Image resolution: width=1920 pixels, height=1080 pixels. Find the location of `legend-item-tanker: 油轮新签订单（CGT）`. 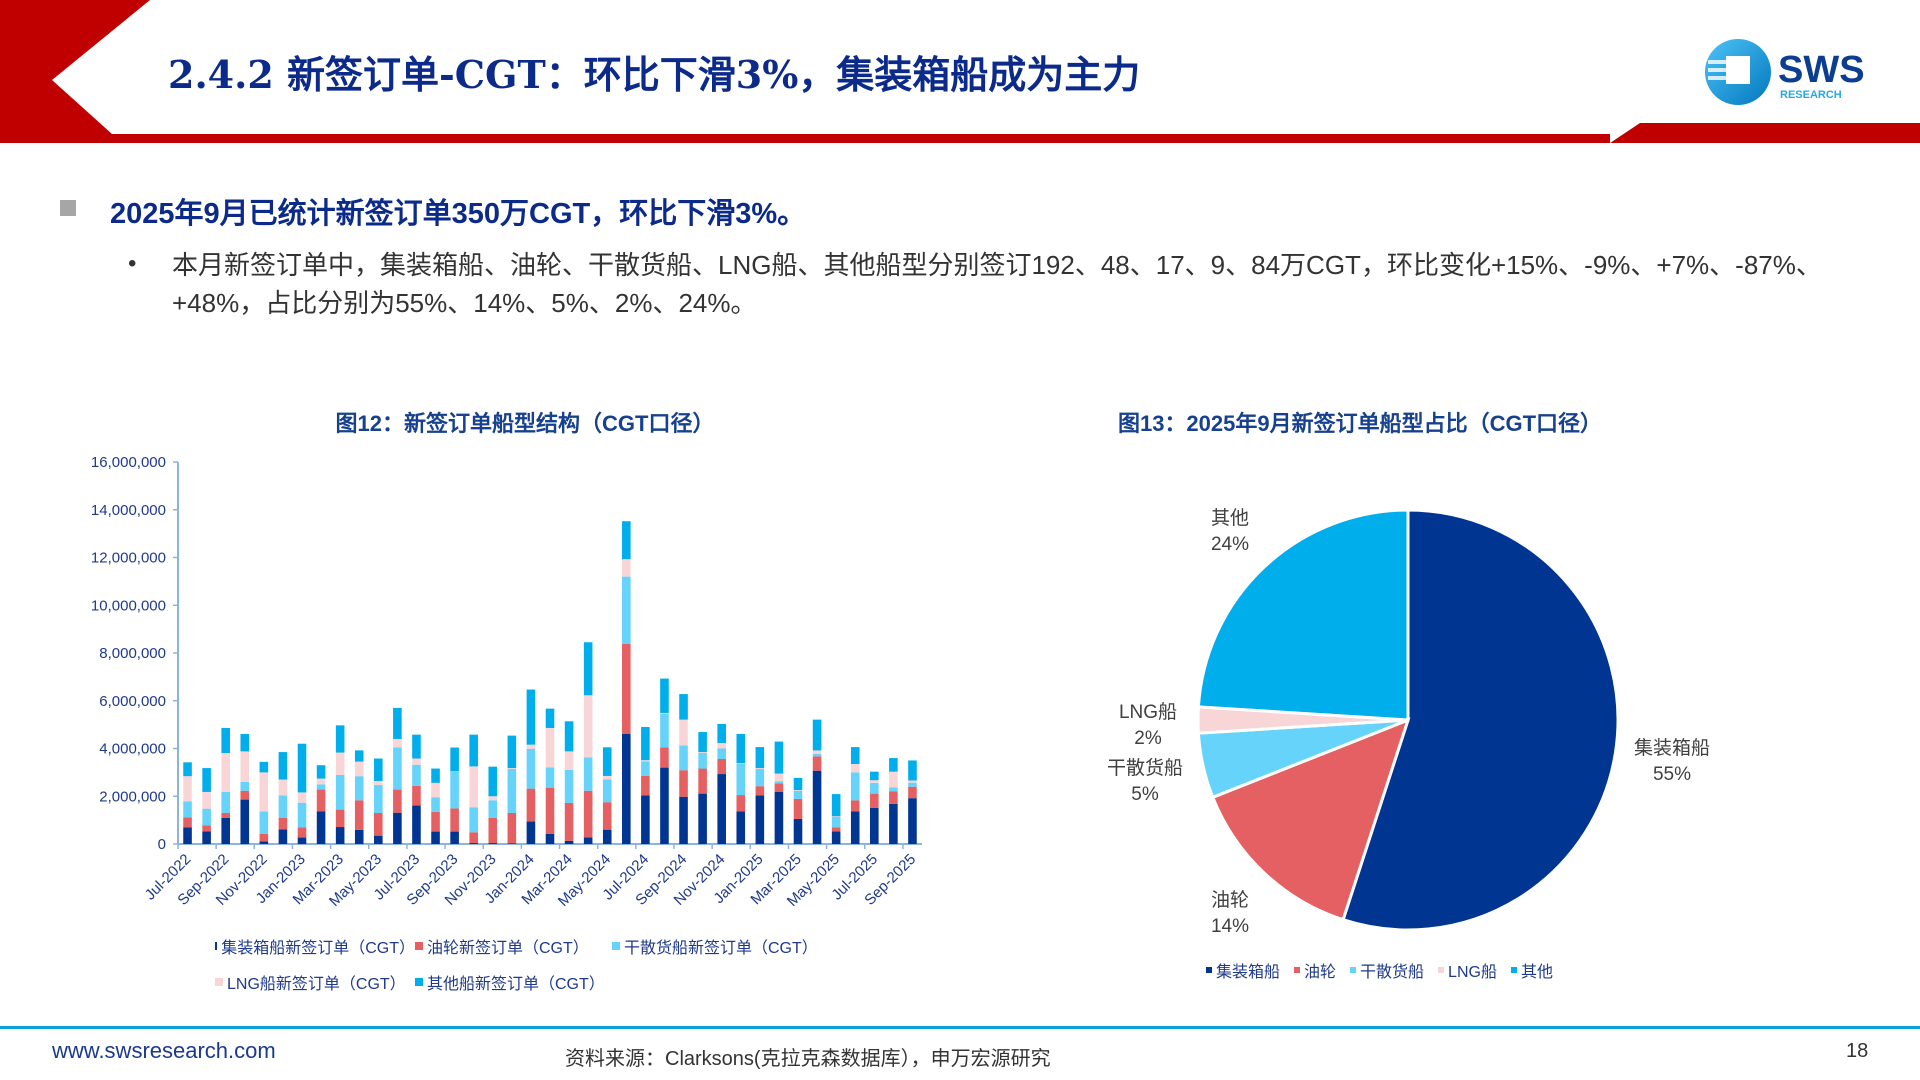

legend-item-tanker: 油轮新签订单（CGT） is located at coordinates (513, 946).